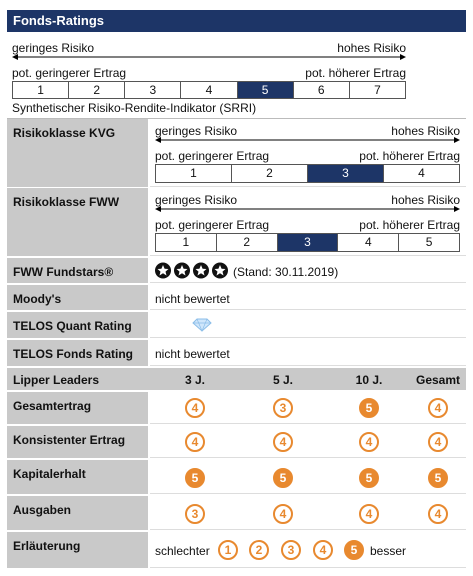 The height and width of the screenshot is (576, 473). Describe the element at coordinates (236, 21) in the screenshot. I see `panel-title: Fonds-Ratings` at that location.